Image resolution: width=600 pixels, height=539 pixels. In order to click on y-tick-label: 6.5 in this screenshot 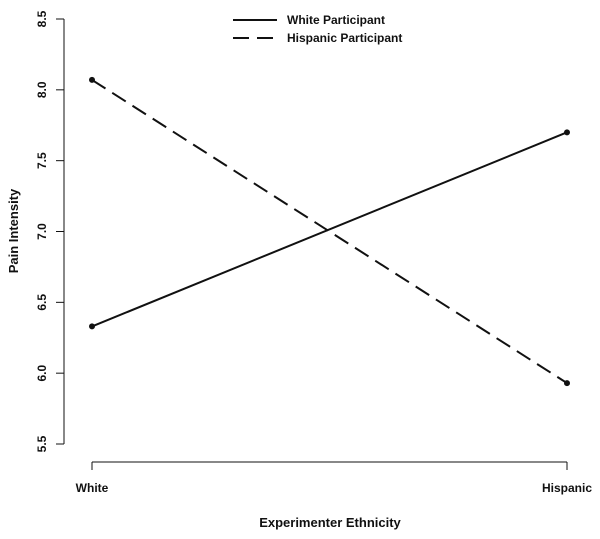, I will do `click(42, 302)`.